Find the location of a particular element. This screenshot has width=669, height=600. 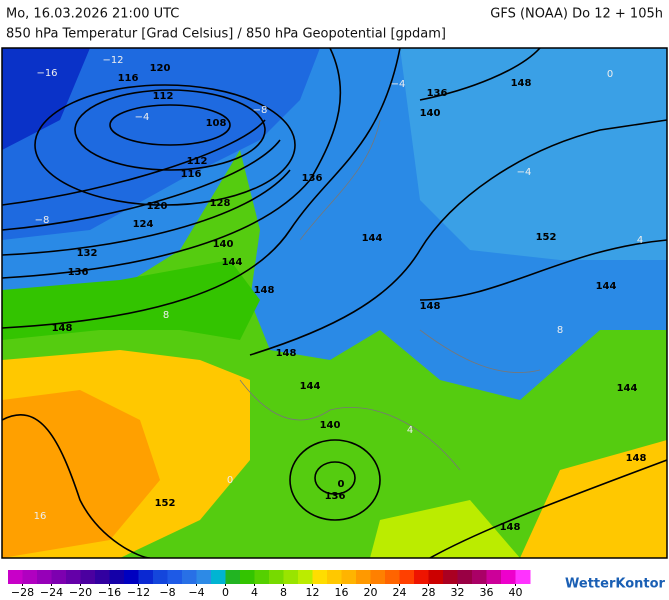

geopotential-label: 132 is located at coordinates (87, 253).